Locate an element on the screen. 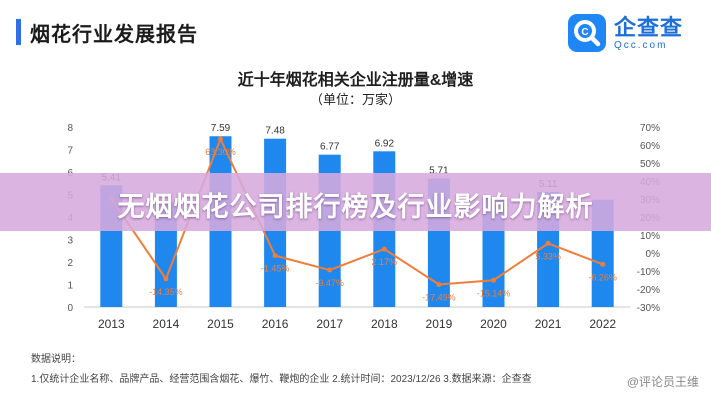 This screenshot has width=711, height=400. watermark-text: @评论员王维 is located at coordinates (662, 382).